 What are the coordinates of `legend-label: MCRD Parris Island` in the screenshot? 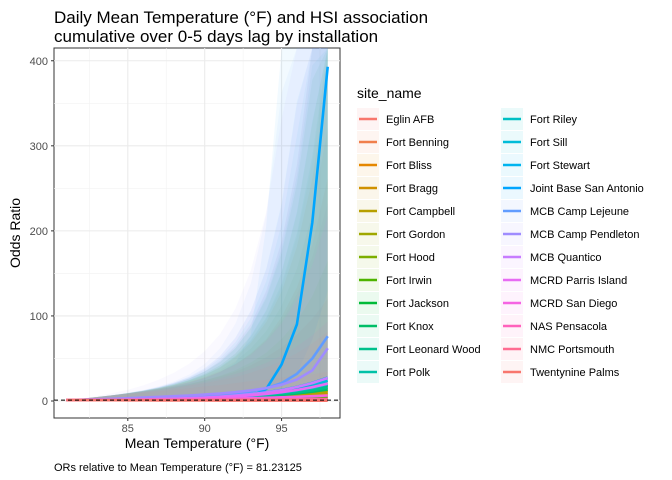 It's located at (578, 281).